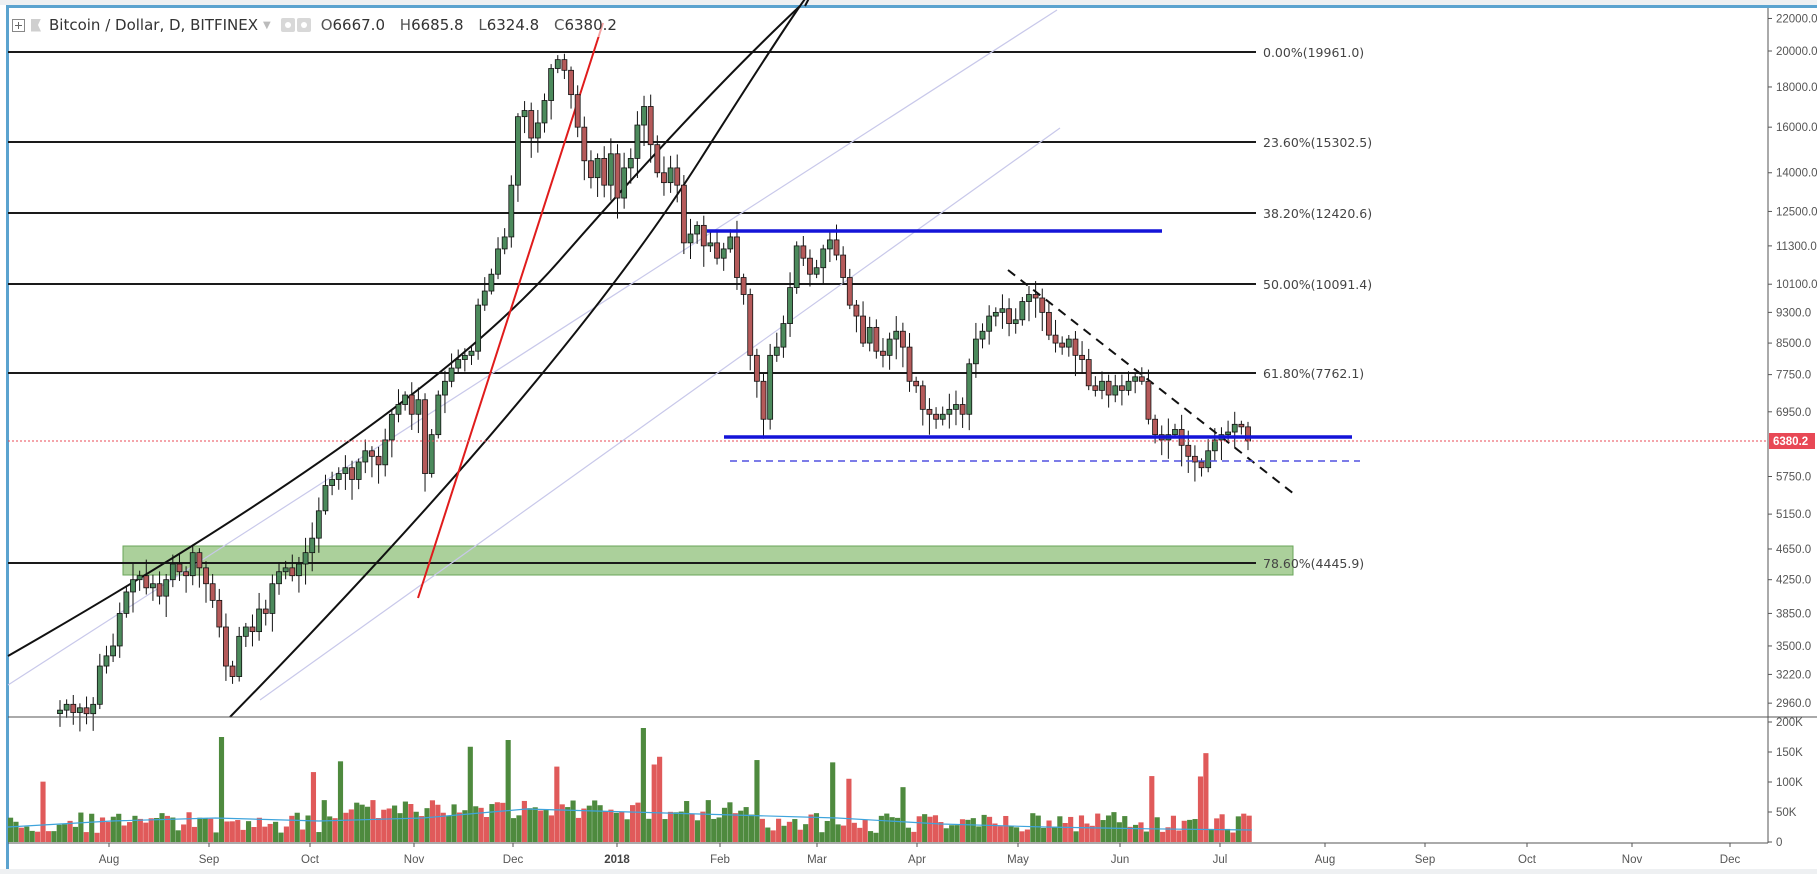  What do you see at coordinates (1120, 860) in the screenshot?
I see `time-label: Jun` at bounding box center [1120, 860].